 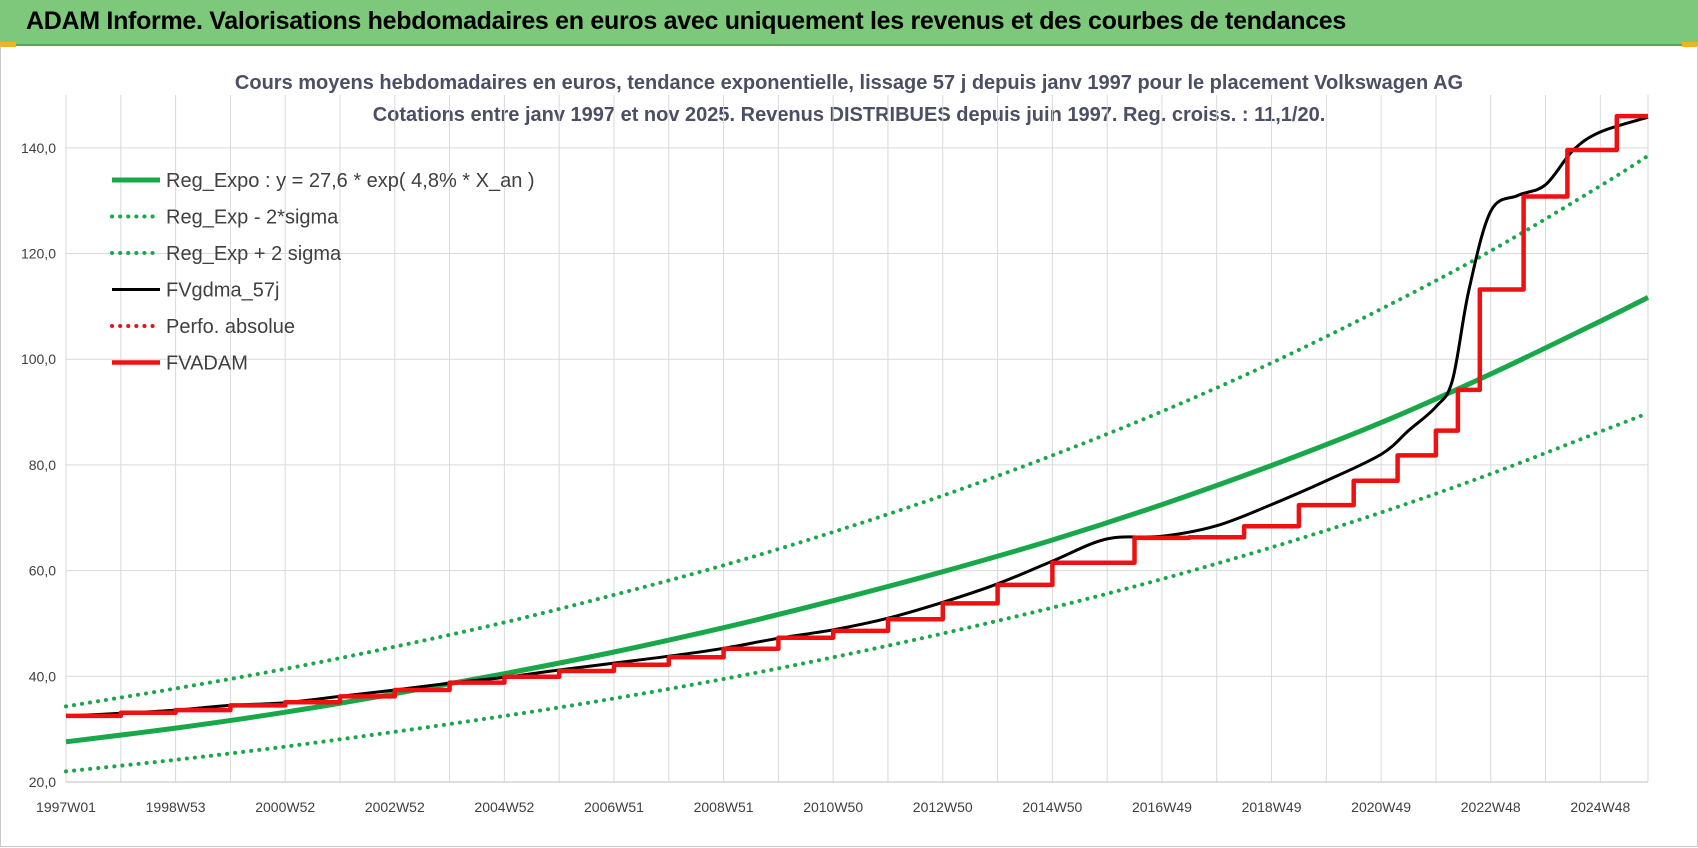 I want to click on x-tick-label: 2016W49, so click(x=1162, y=807).